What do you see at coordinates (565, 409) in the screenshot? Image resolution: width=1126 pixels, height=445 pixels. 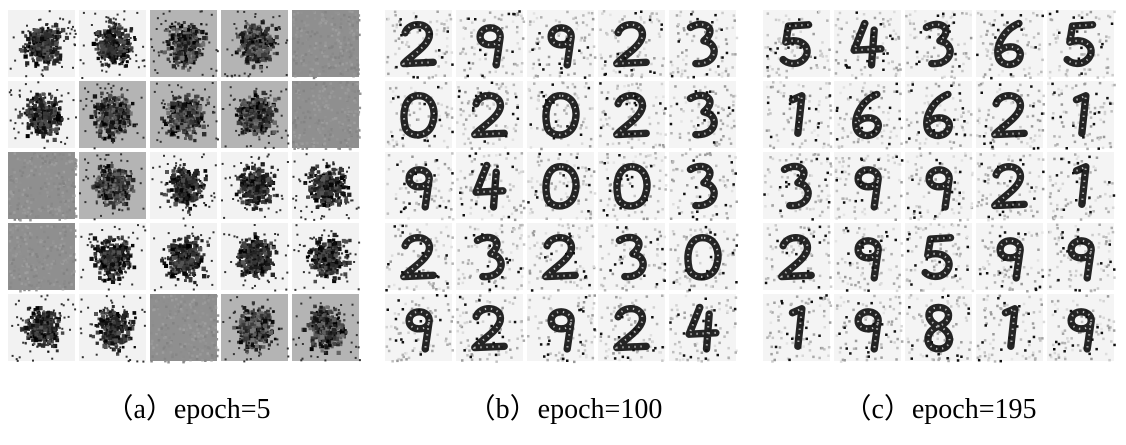 I see `caption-b: （b）epoch=100` at bounding box center [565, 409].